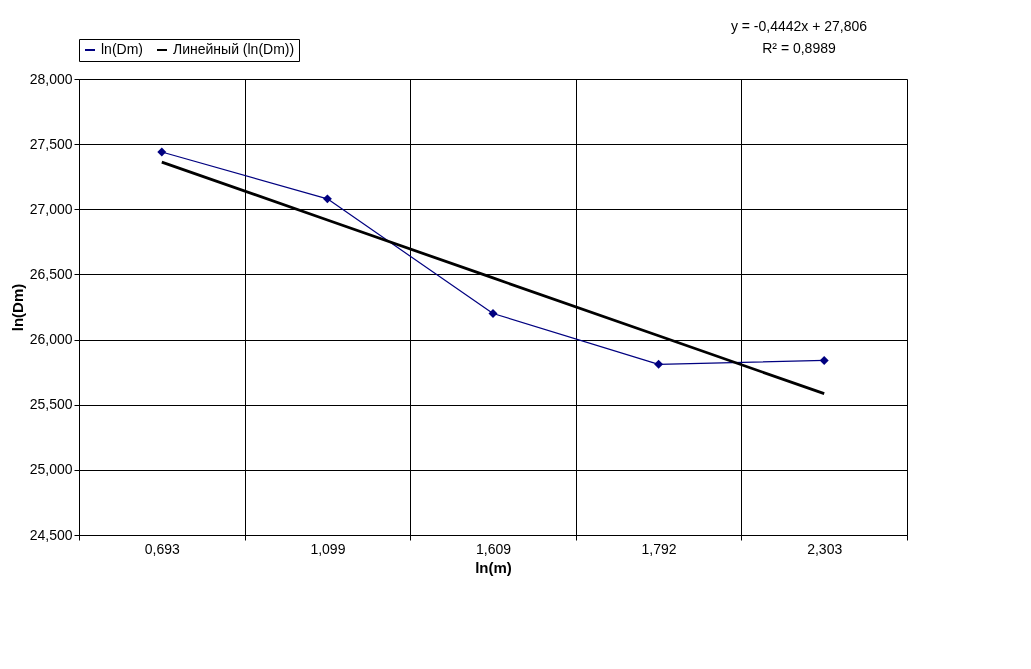 Image resolution: width=1031 pixels, height=669 pixels. I want to click on legend-label: ln(Dm), so click(122, 49).